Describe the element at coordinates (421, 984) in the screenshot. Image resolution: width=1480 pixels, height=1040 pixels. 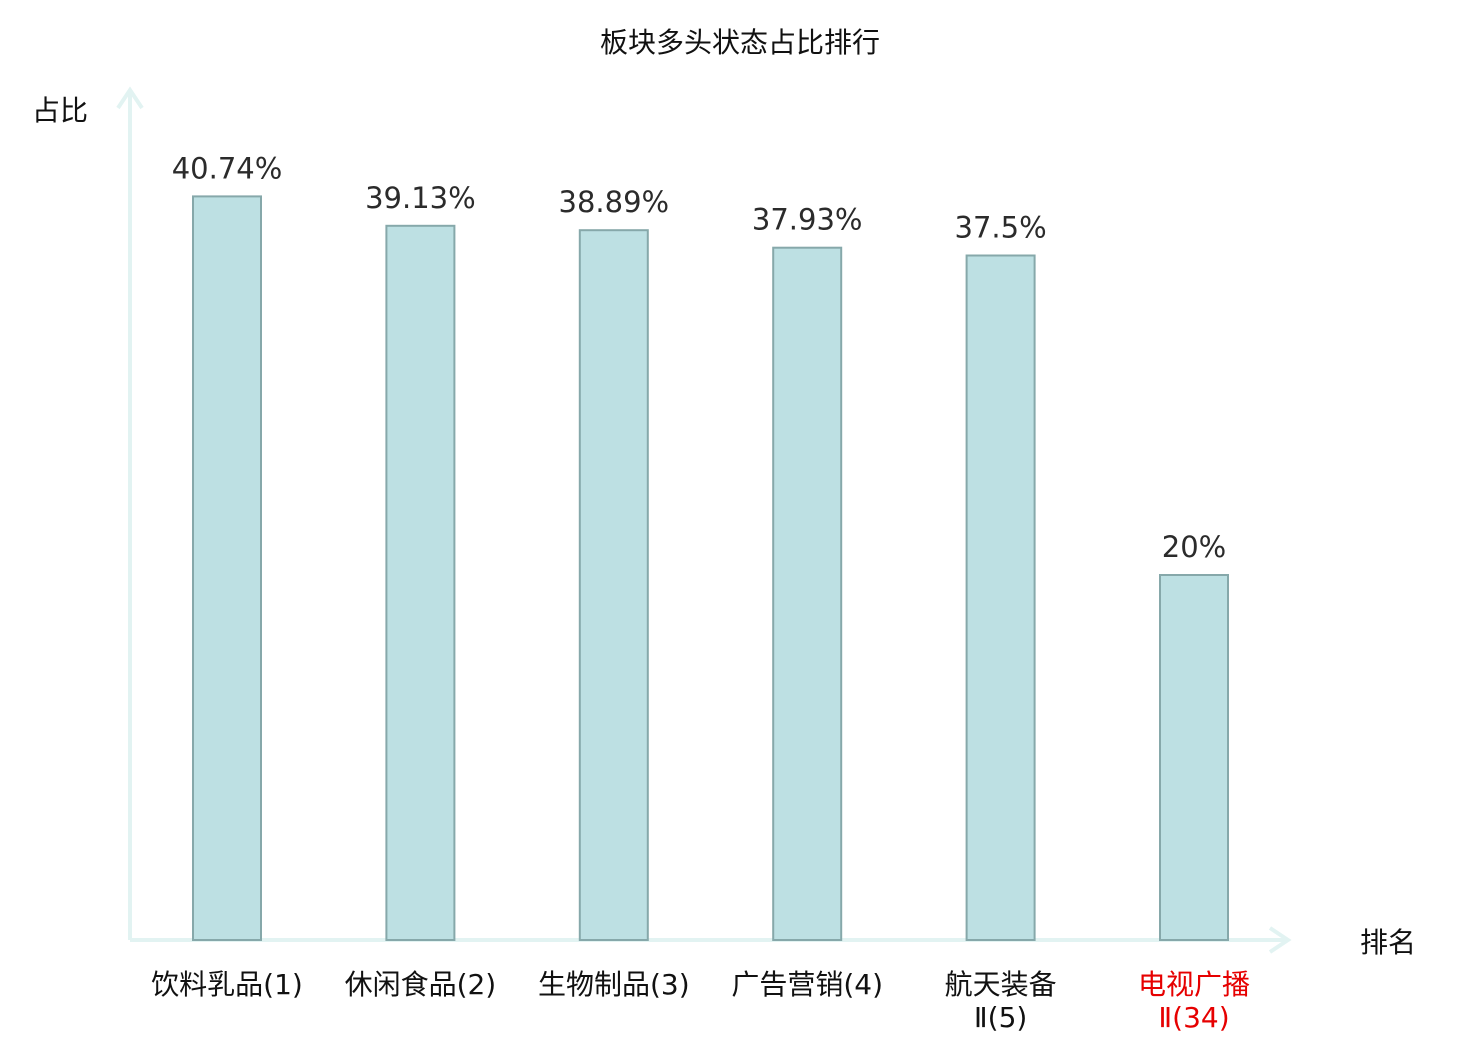
I see `category-tick-label: 休闲食品(2)` at that location.